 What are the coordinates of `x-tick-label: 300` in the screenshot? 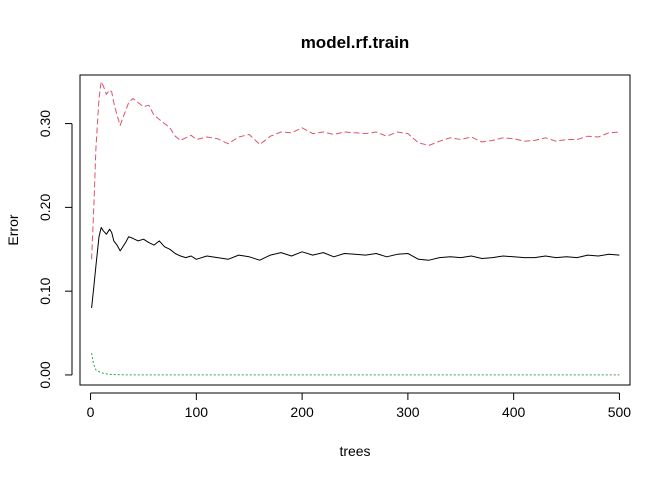 It's located at (408, 412).